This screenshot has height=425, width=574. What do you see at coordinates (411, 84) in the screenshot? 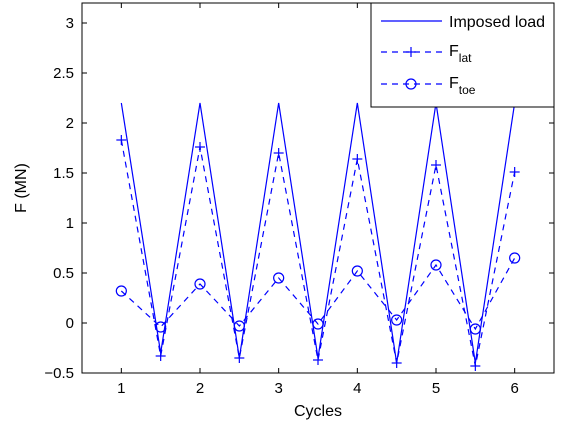
I see `legend-marker-circle` at bounding box center [411, 84].